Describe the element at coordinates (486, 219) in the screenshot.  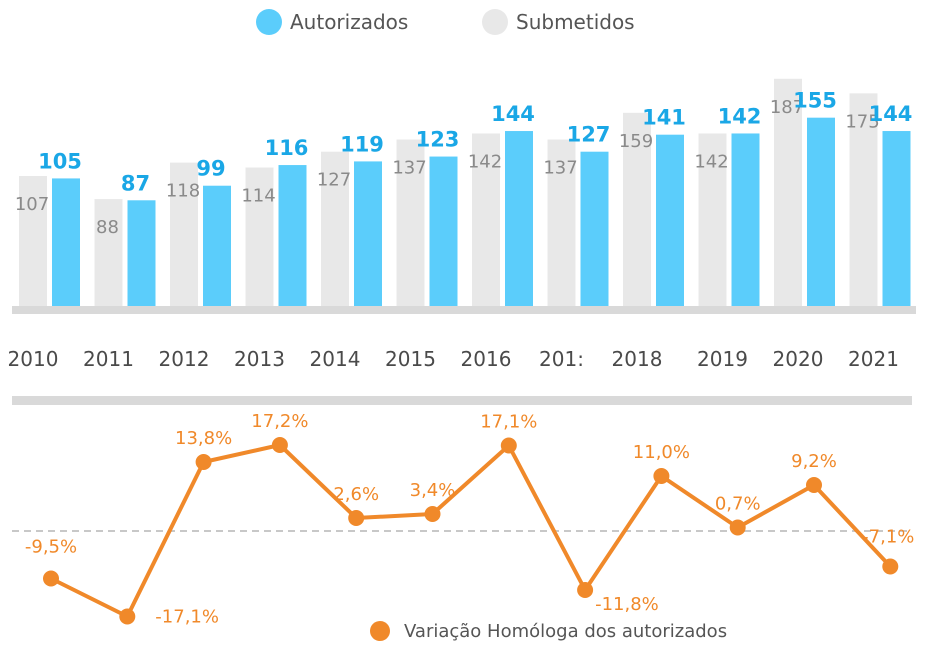
I see `bar-submetidos-2016` at that location.